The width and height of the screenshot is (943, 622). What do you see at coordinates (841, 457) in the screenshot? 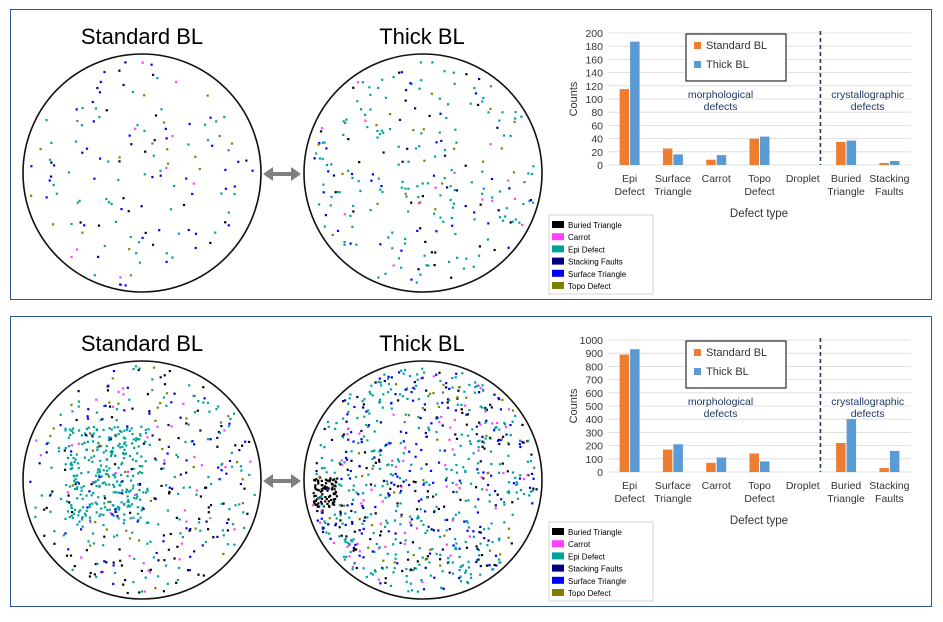
I see `bar-standard-bl` at bounding box center [841, 457].